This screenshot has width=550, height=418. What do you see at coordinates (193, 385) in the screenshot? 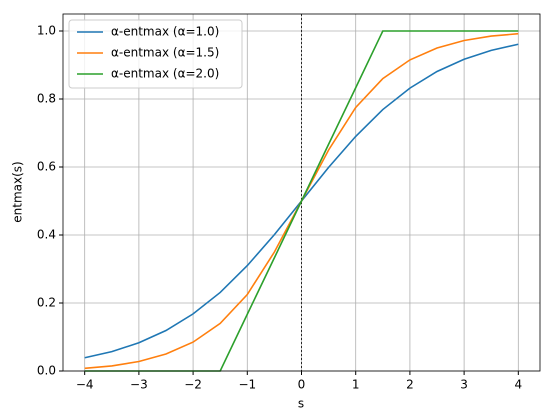
I see `x-tick-label: −2` at bounding box center [193, 385].